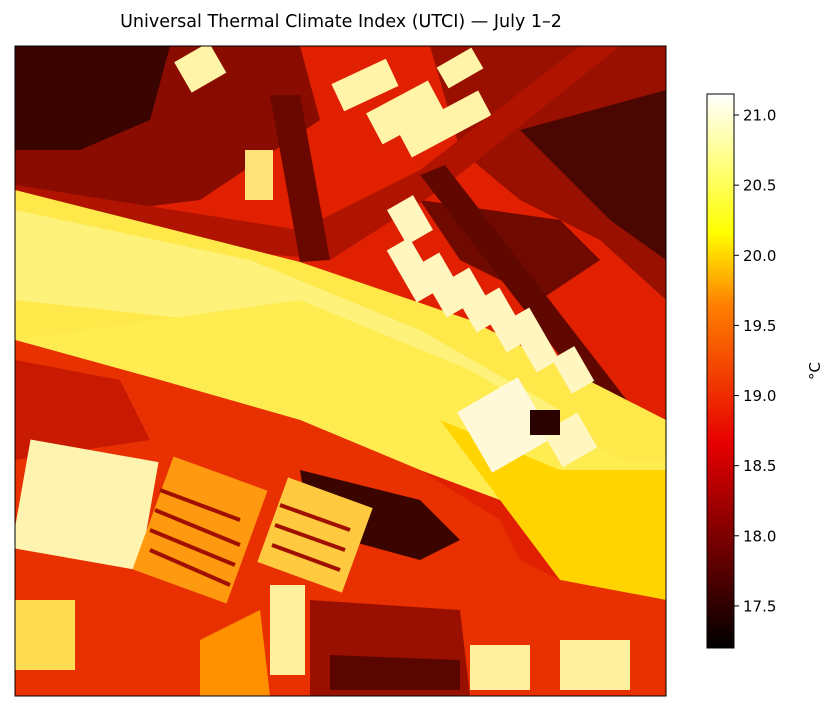 This screenshot has height=712, width=838. Describe the element at coordinates (759, 466) in the screenshot. I see `colorbar-tick-label: 18.5` at that location.